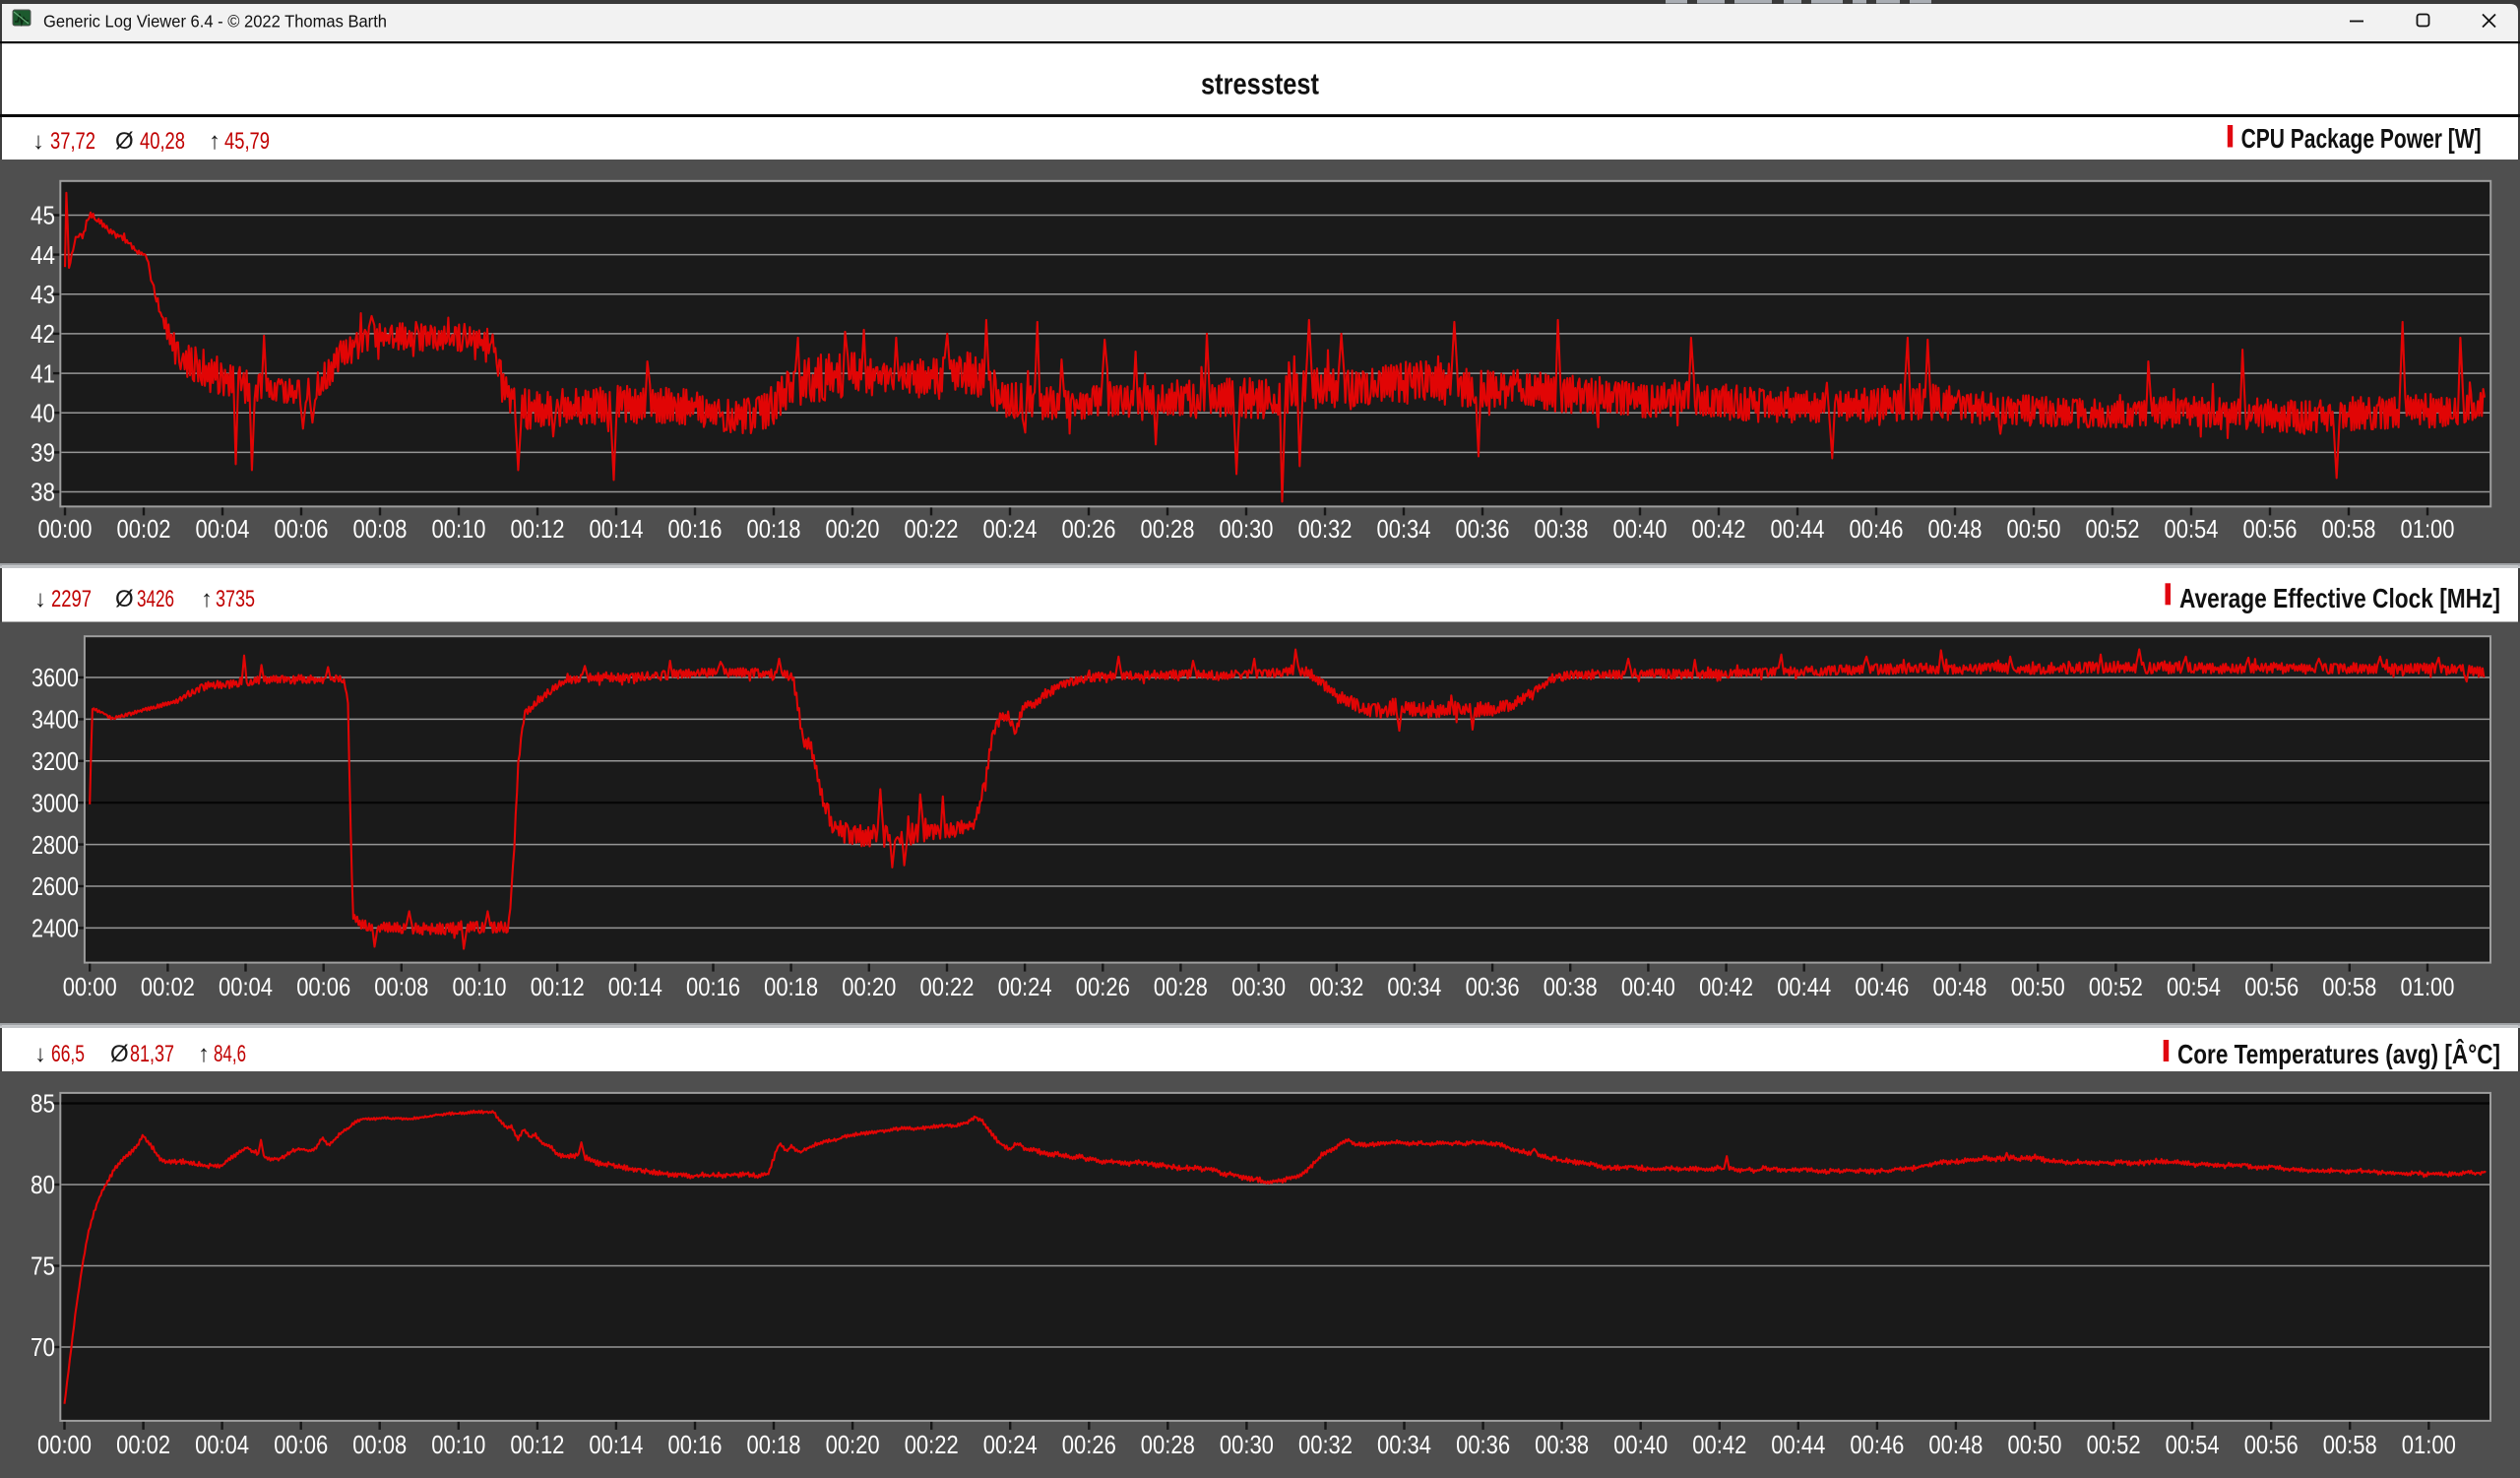 The height and width of the screenshot is (1478, 2520). What do you see at coordinates (1089, 530) in the screenshot?
I see `svg-text: 00:26` at bounding box center [1089, 530].